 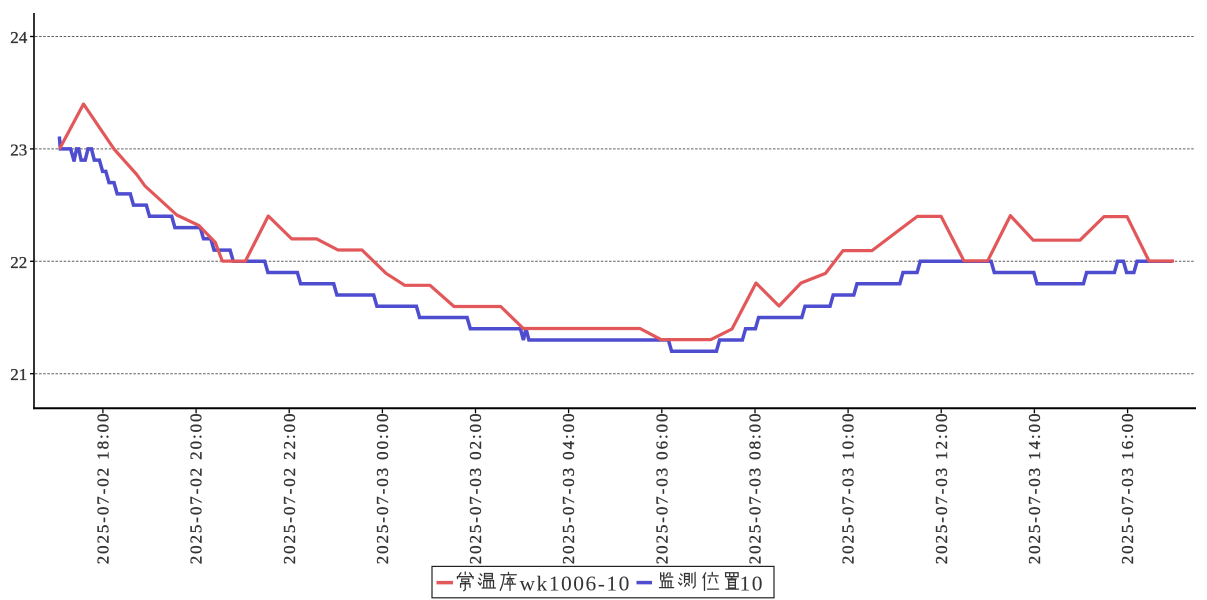 I want to click on svg-text: 2025-07-03 02:00, so click(x=475, y=488).